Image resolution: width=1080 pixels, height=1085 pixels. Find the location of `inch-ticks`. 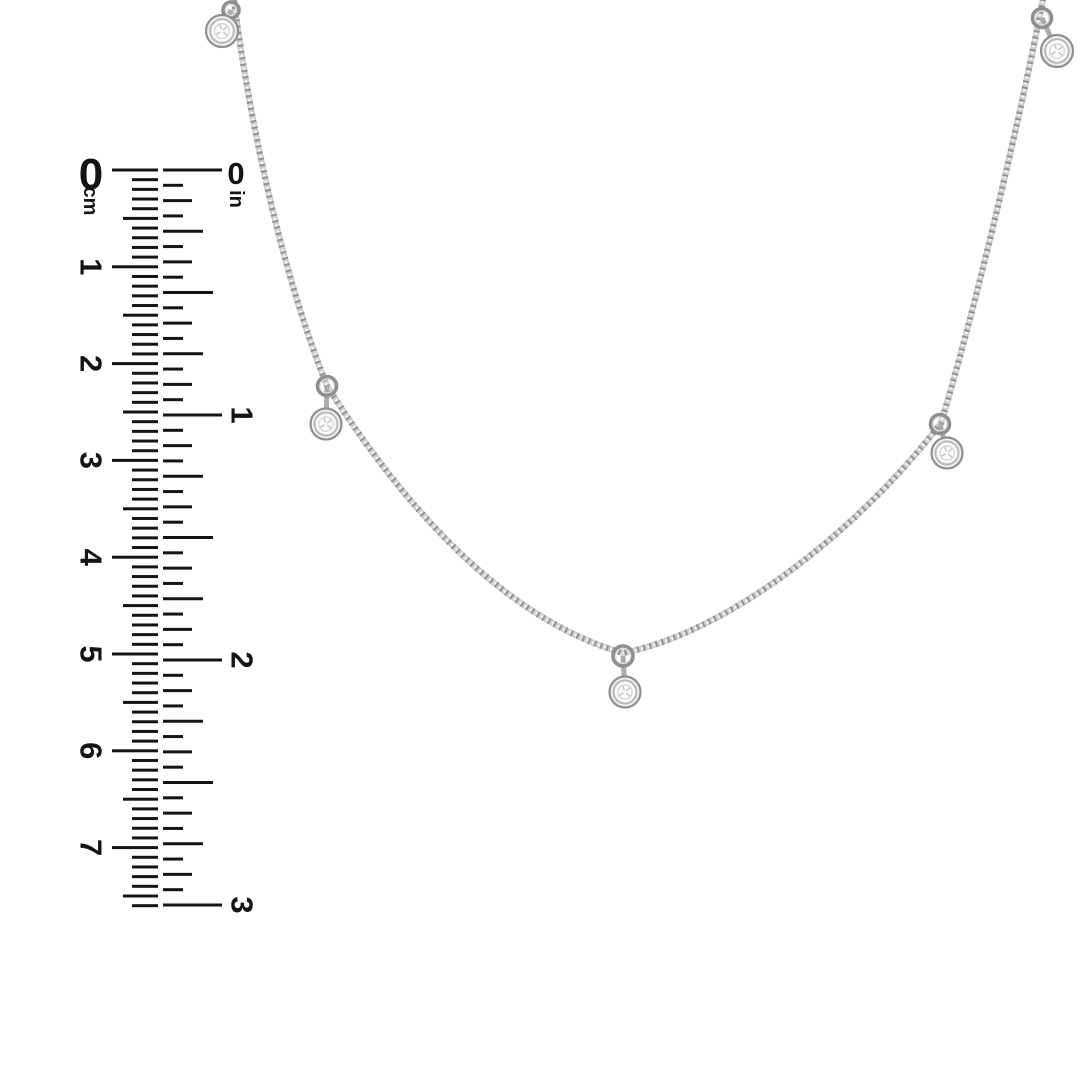

inch-ticks is located at coordinates (192, 537).